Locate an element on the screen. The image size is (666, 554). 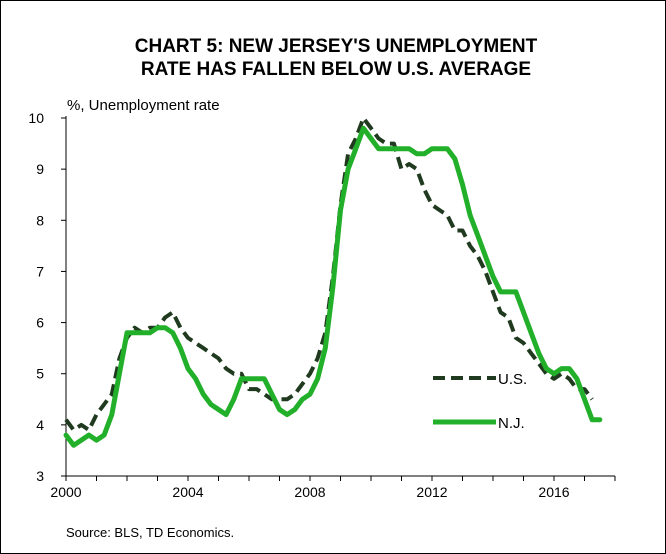
x-tick-label: 2016 is located at coordinates (553, 492).